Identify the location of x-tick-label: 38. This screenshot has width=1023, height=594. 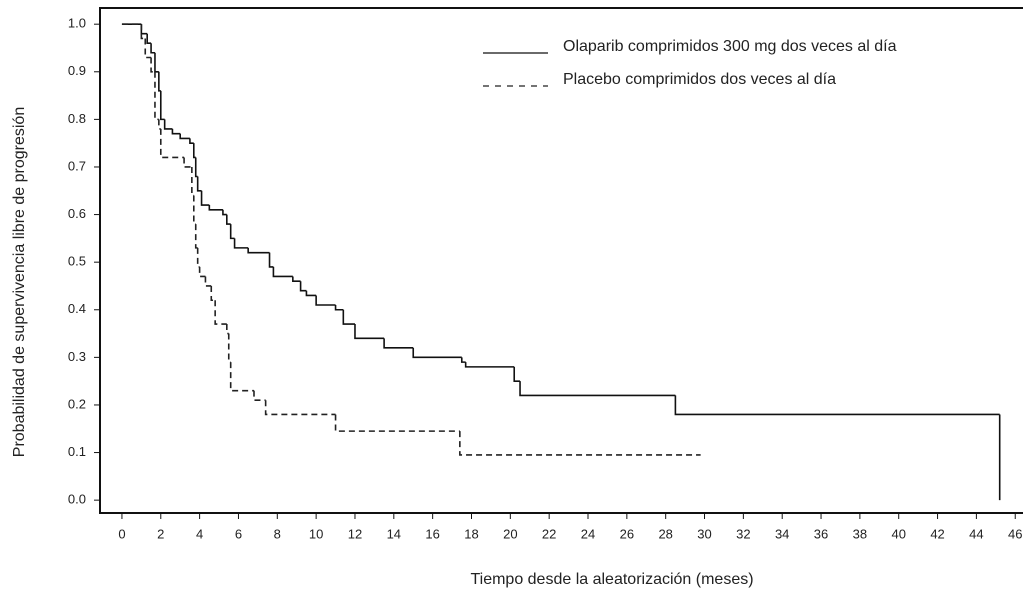
(860, 533).